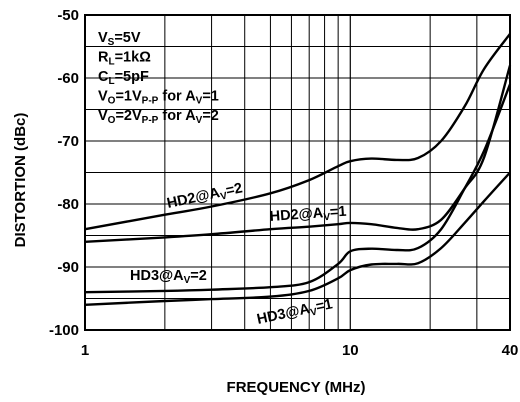 The height and width of the screenshot is (402, 520). What do you see at coordinates (295, 312) in the screenshot?
I see `series-label: HD3@AV=1` at bounding box center [295, 312].